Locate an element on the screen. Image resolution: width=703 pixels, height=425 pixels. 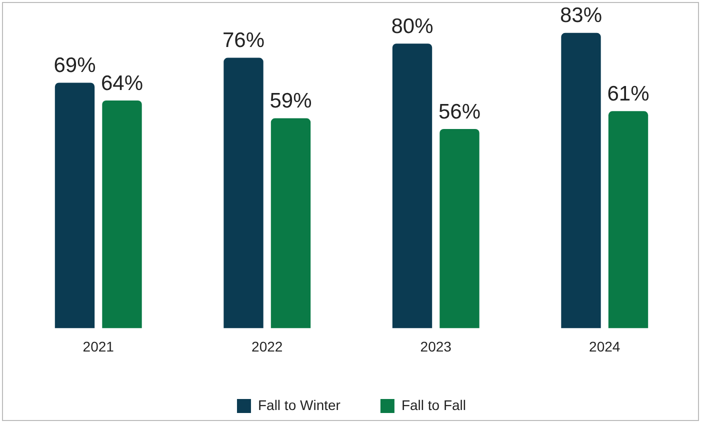
legend-label: Fall to Fall is located at coordinates (433, 404).